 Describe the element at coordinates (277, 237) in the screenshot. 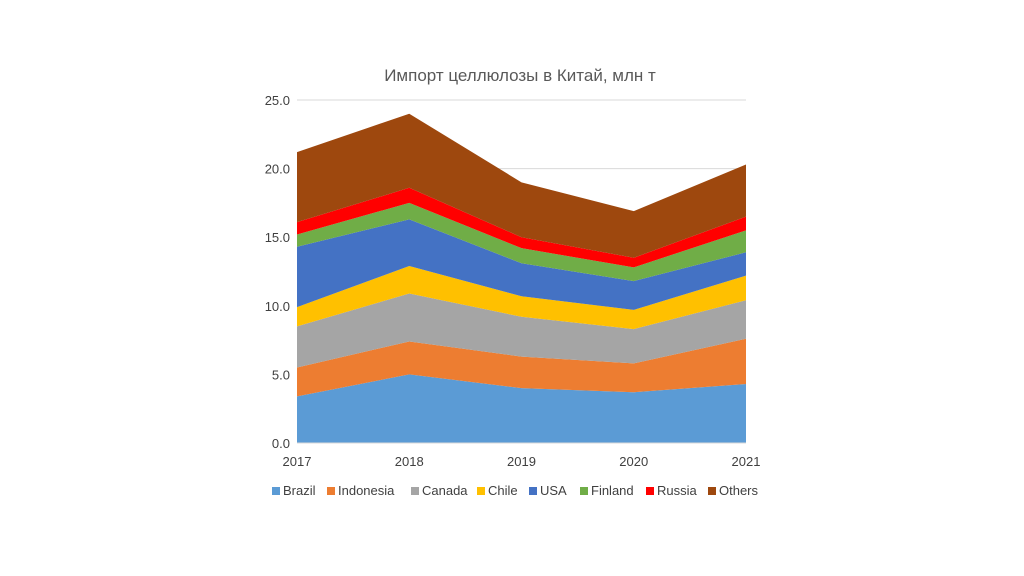

I see `y-tick-label: 15.0` at that location.